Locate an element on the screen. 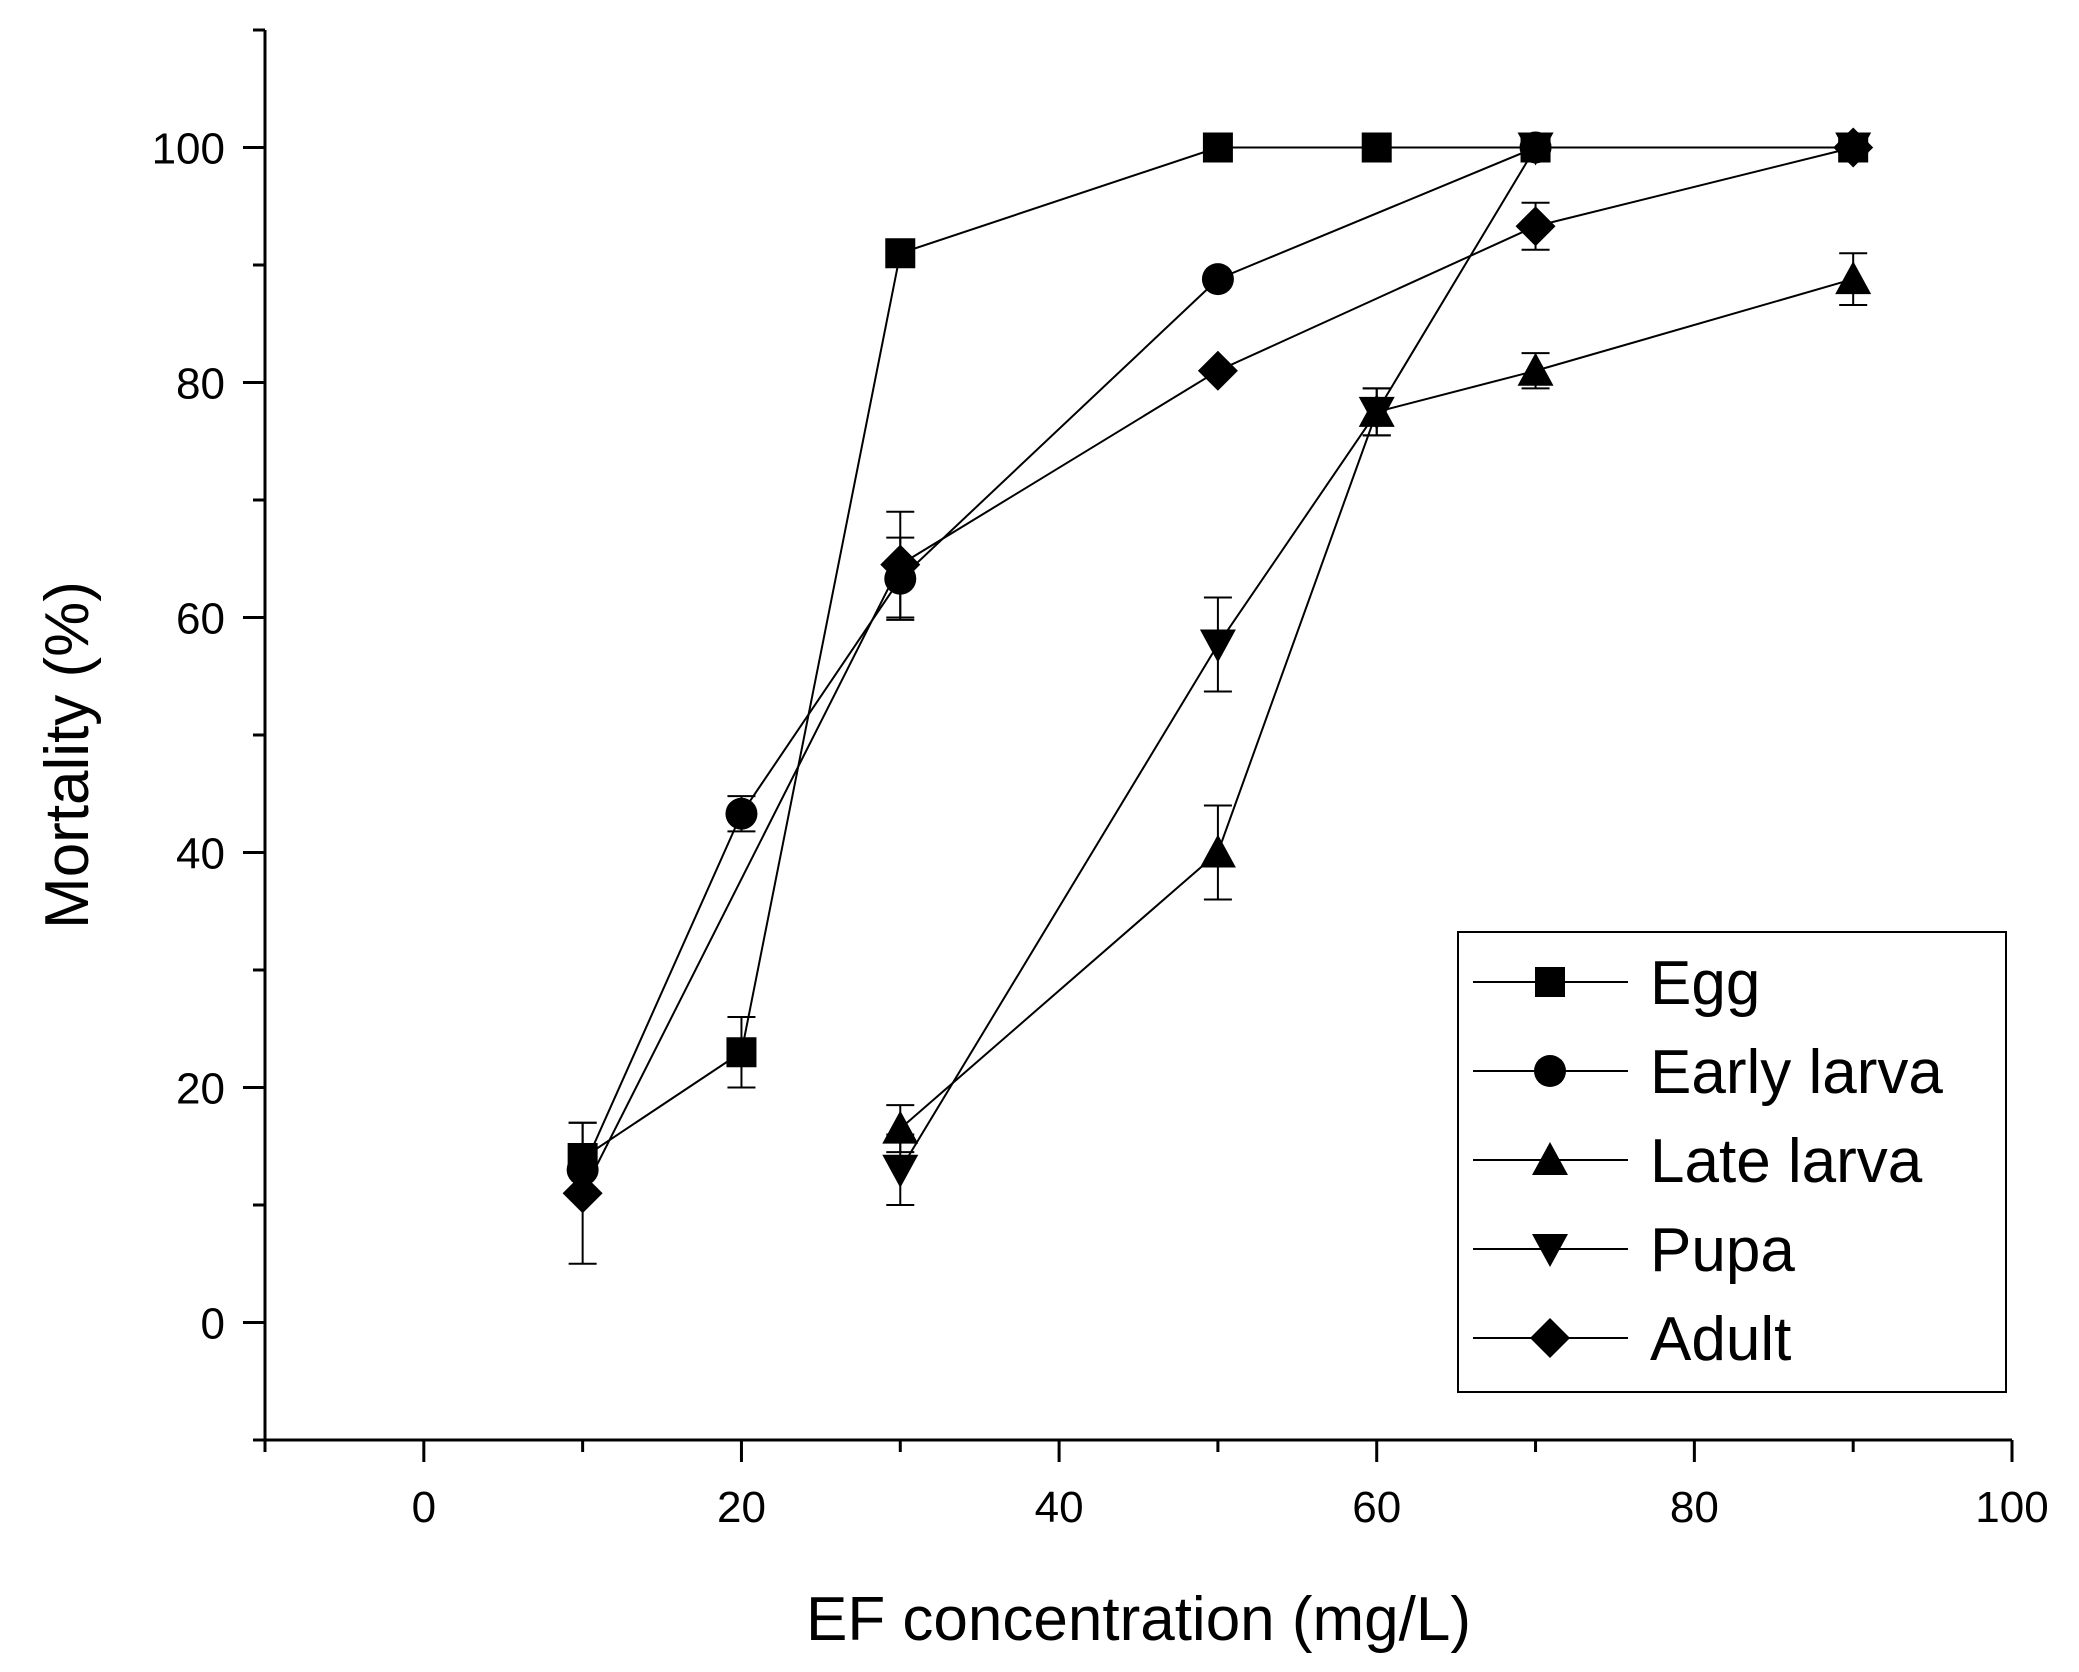 This screenshot has width=2079, height=1672. legend-item-late-larva: Late larva is located at coordinates (1698, 1161).